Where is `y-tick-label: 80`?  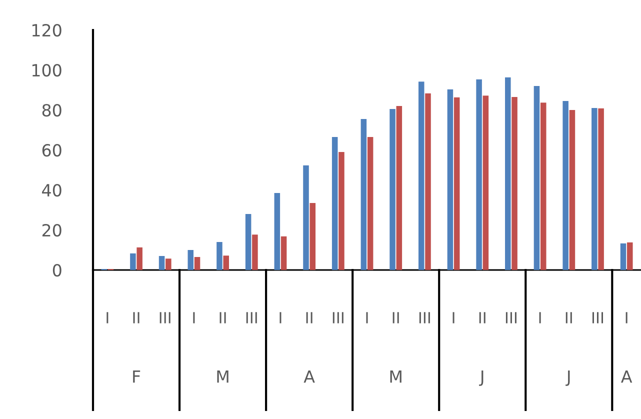 y-tick-label: 80 is located at coordinates (52, 110).